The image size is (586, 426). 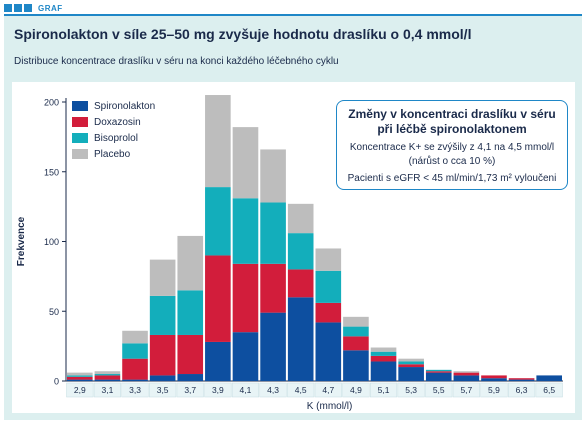 I want to click on x-tick-label: 5,7, so click(x=466, y=390).